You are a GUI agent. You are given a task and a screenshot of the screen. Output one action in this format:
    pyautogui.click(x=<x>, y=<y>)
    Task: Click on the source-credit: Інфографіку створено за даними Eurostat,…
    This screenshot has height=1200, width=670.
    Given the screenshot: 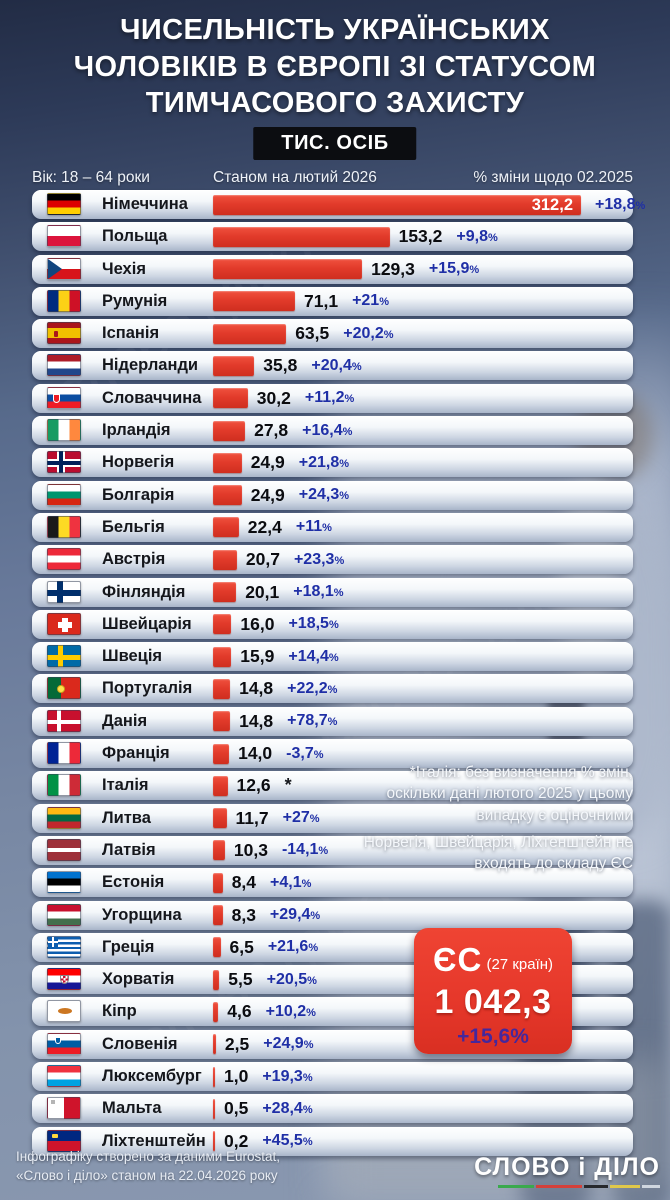 What is the action you would take?
    pyautogui.click(x=148, y=1166)
    